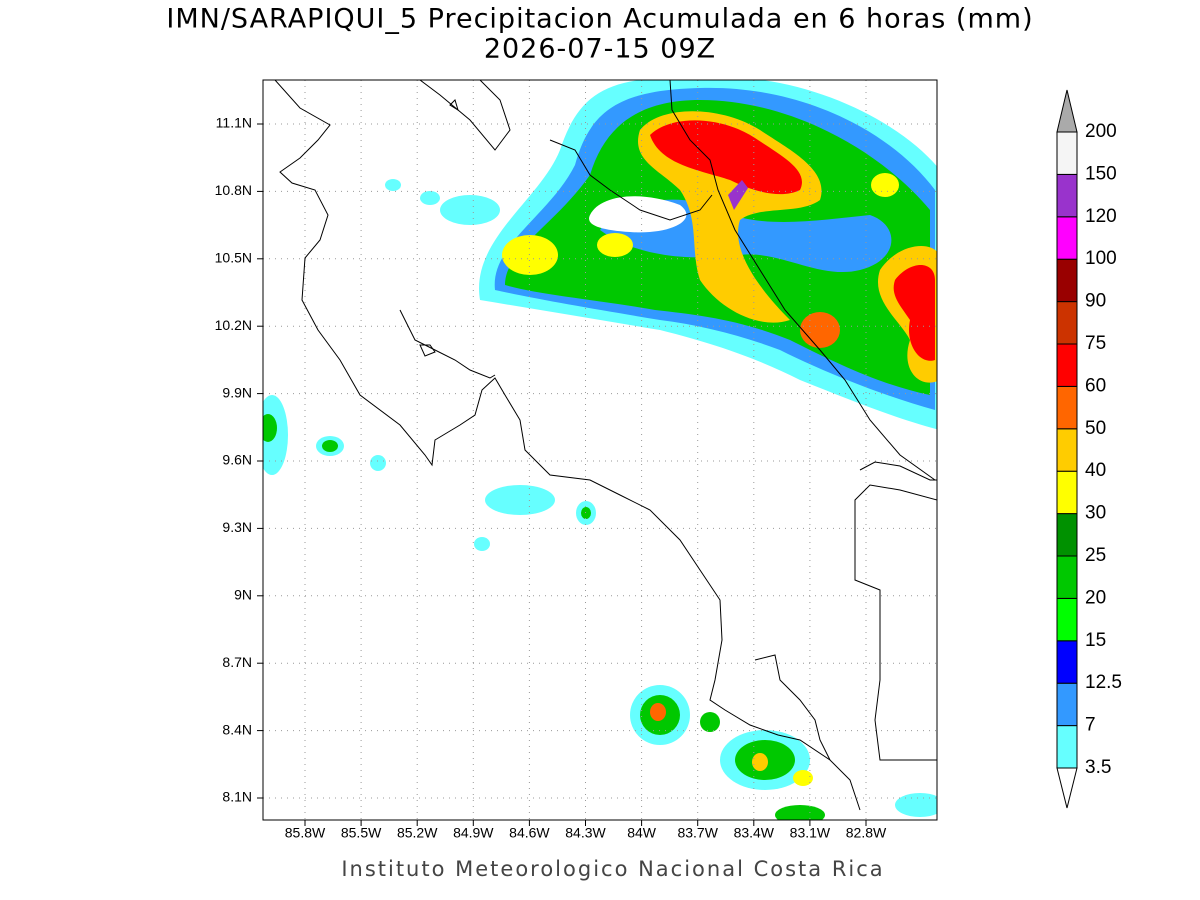  Describe the element at coordinates (1095, 470) in the screenshot. I see `colorbar-label: 40` at that location.